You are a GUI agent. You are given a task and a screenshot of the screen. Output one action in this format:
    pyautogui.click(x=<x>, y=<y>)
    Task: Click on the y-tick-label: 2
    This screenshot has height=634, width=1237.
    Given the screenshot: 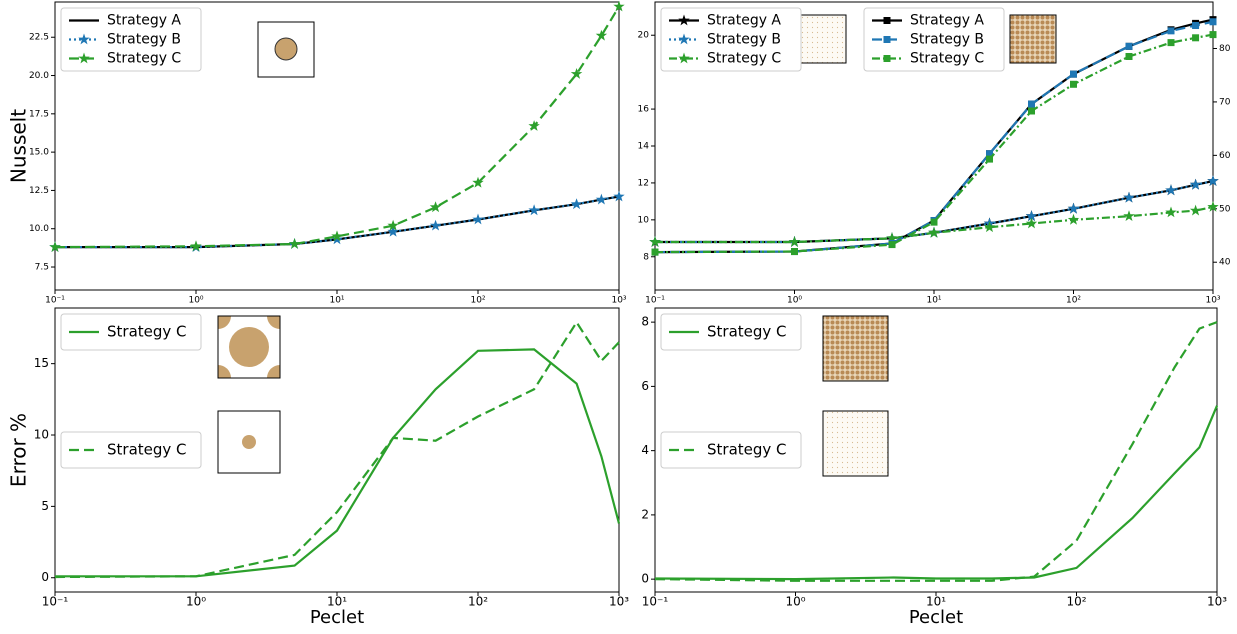 What is the action you would take?
    pyautogui.click(x=645, y=514)
    